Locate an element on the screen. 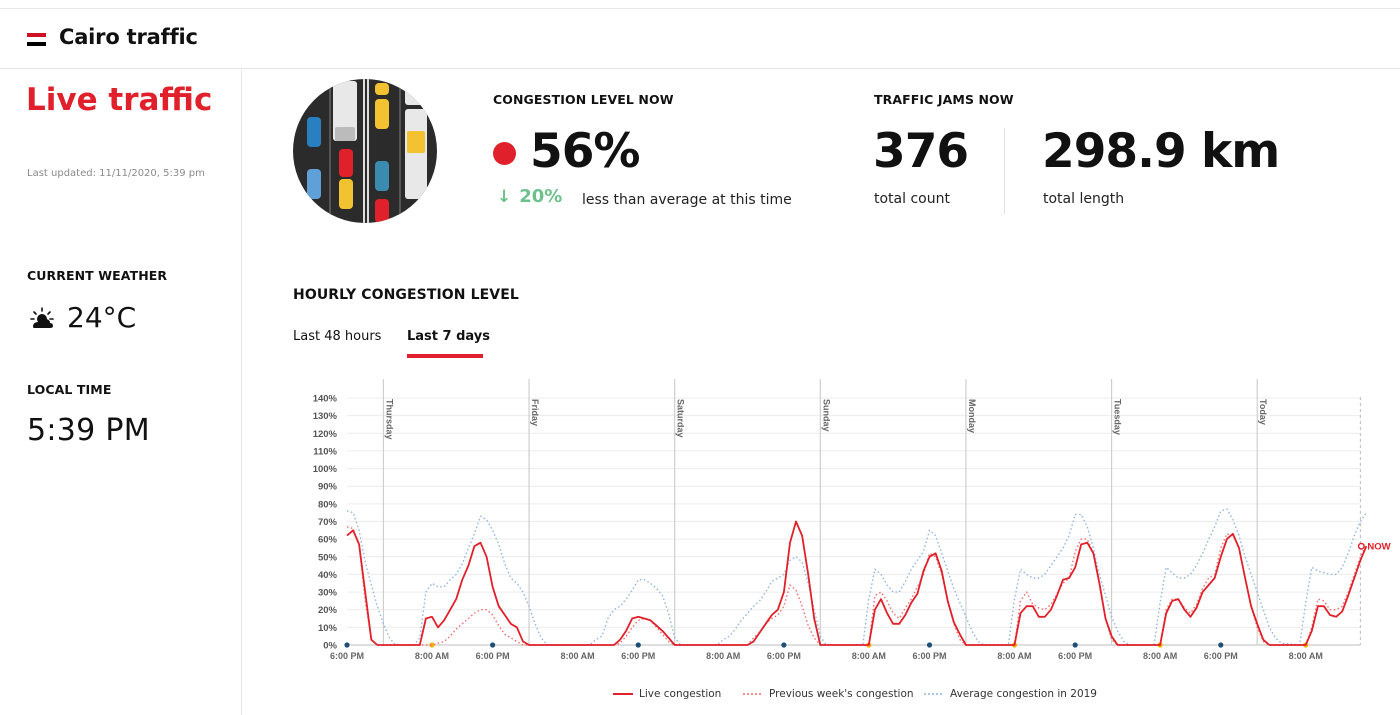 The width and height of the screenshot is (1400, 715). congestion-delta: ↓ 20% is located at coordinates (529, 196).